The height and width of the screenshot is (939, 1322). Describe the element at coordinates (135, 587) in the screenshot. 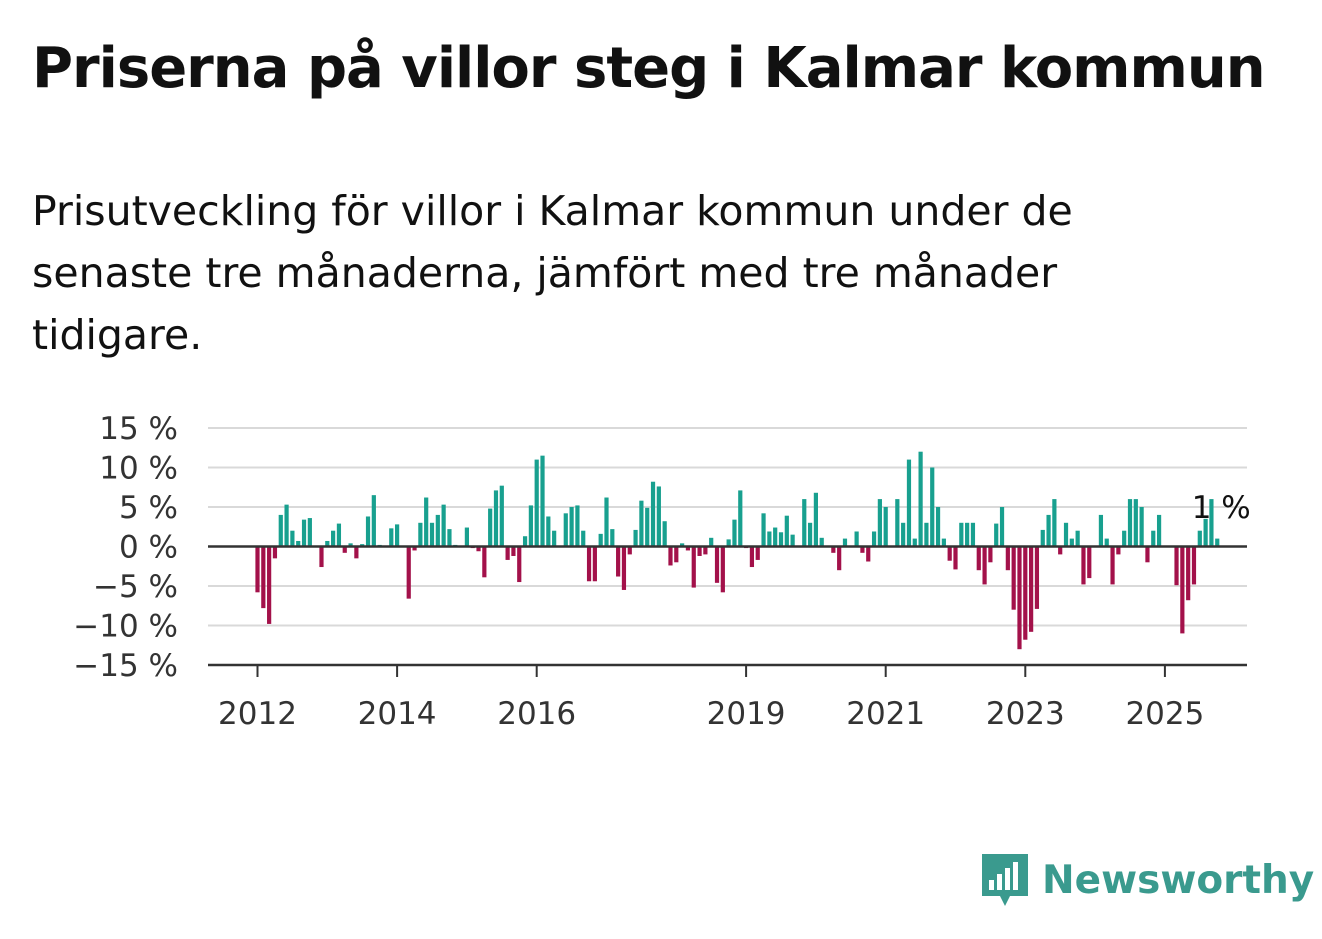

I see `y-tick-label: −5 %` at that location.